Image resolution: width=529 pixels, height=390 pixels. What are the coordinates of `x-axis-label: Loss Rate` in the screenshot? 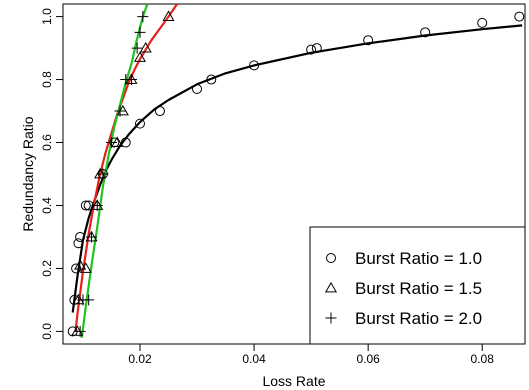 It's located at (293, 381).